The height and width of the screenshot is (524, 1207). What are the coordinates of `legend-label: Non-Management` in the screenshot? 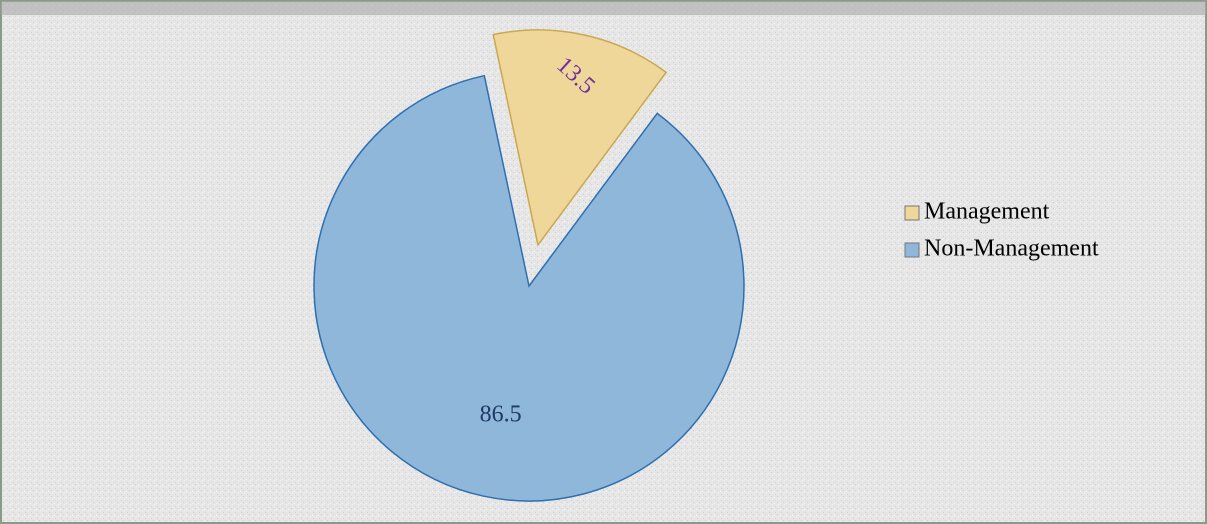 It's located at (1011, 249).